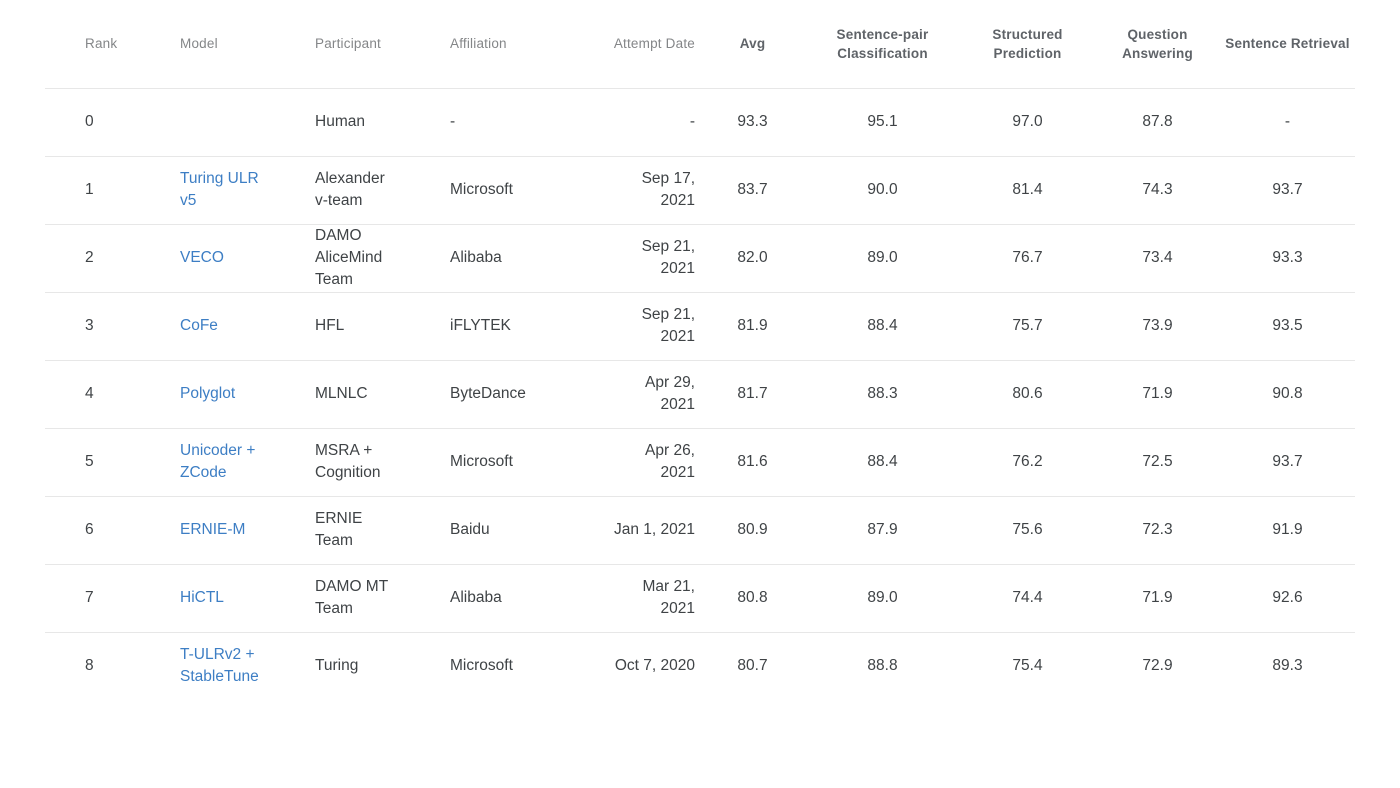 This screenshot has width=1400, height=788. What do you see at coordinates (213, 529) in the screenshot?
I see `model-link: ERNIE-M` at bounding box center [213, 529].